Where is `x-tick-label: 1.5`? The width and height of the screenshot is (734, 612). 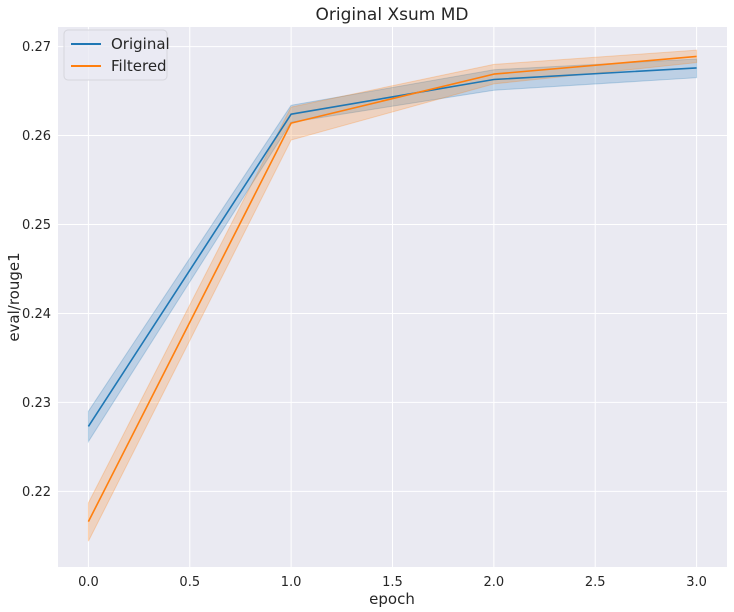
x-tick-label: 1.5 is located at coordinates (392, 582).